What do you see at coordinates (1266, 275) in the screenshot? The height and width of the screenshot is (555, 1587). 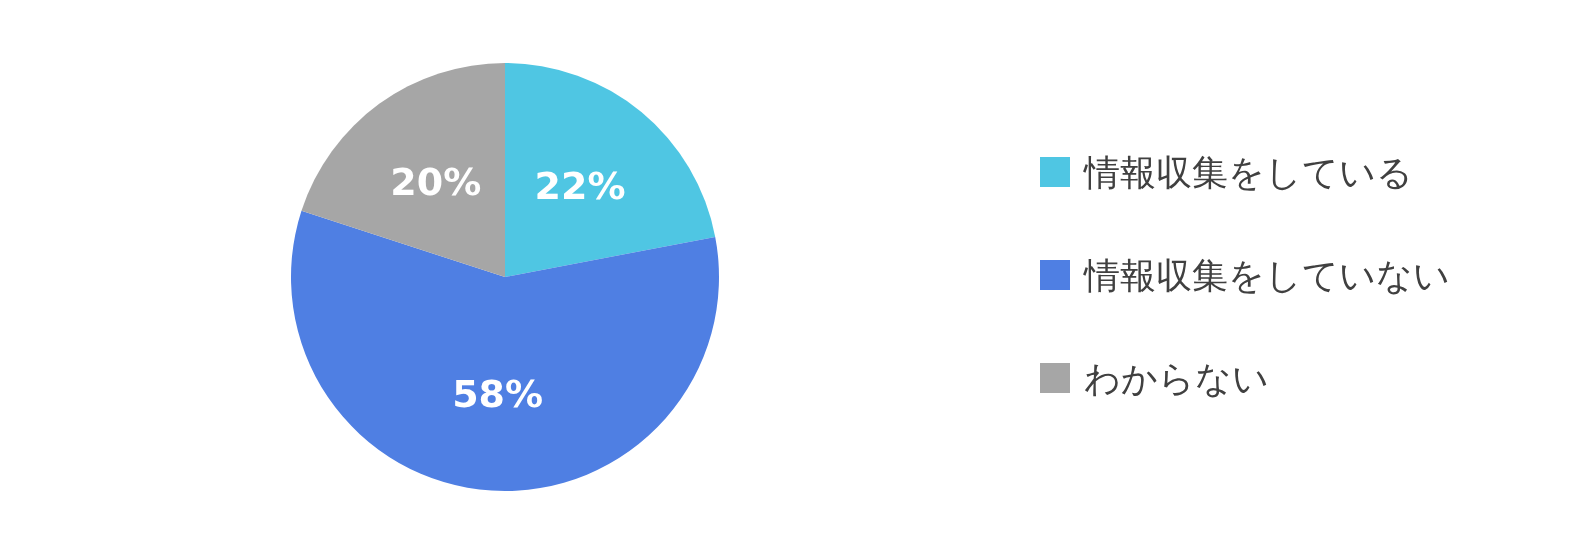 I see `legend-label: 情報収集をしていない` at bounding box center [1266, 275].